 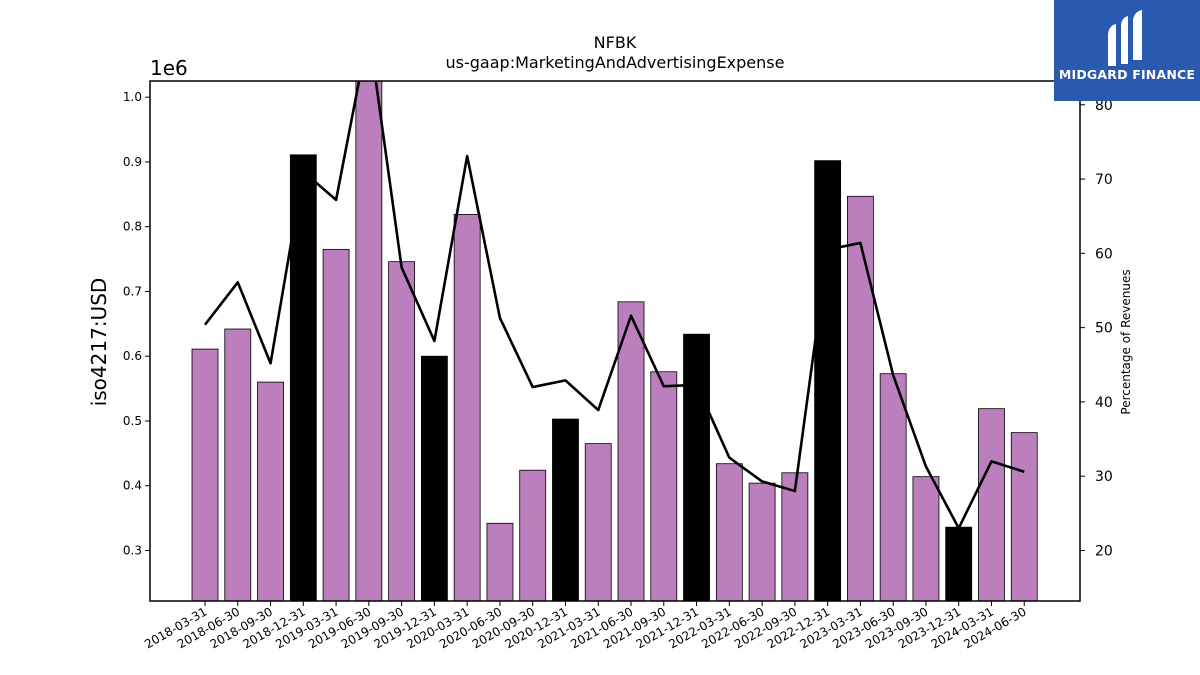 What do you see at coordinates (132, 162) in the screenshot?
I see `y-tick-label: 0.9` at bounding box center [132, 162].